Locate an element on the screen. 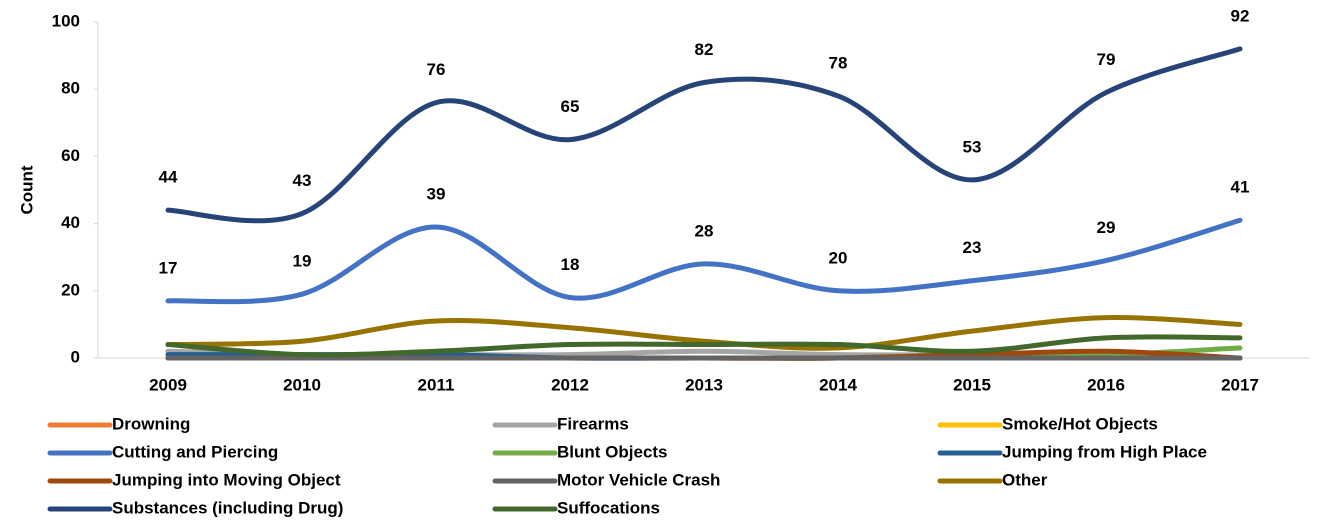  y-tick-label: 0 is located at coordinates (75, 356).